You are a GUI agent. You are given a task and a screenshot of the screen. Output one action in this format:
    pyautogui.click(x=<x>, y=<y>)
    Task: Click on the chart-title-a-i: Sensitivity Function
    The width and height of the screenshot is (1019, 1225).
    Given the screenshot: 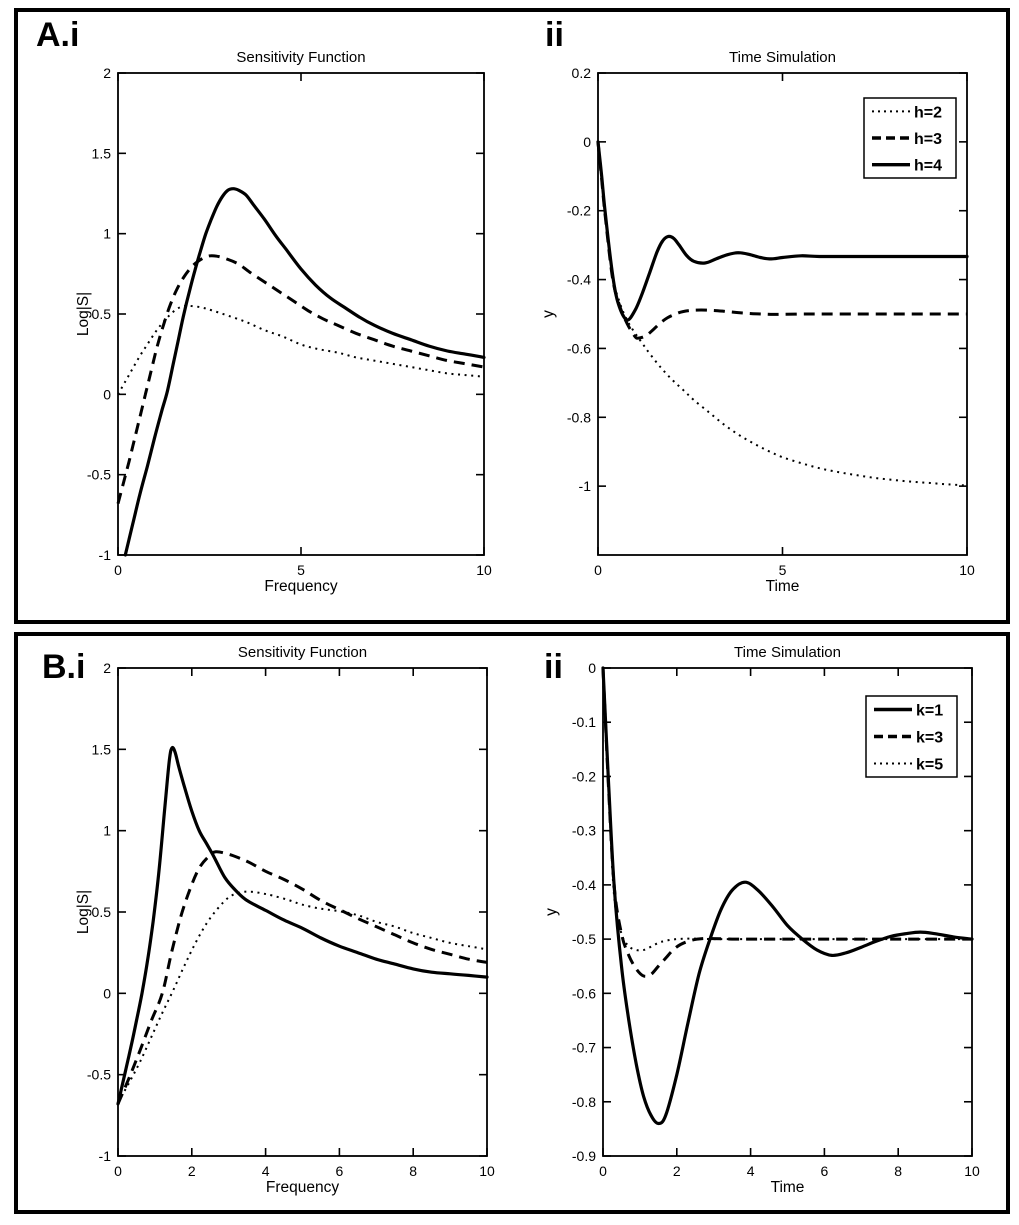 What is the action you would take?
    pyautogui.click(x=300, y=57)
    